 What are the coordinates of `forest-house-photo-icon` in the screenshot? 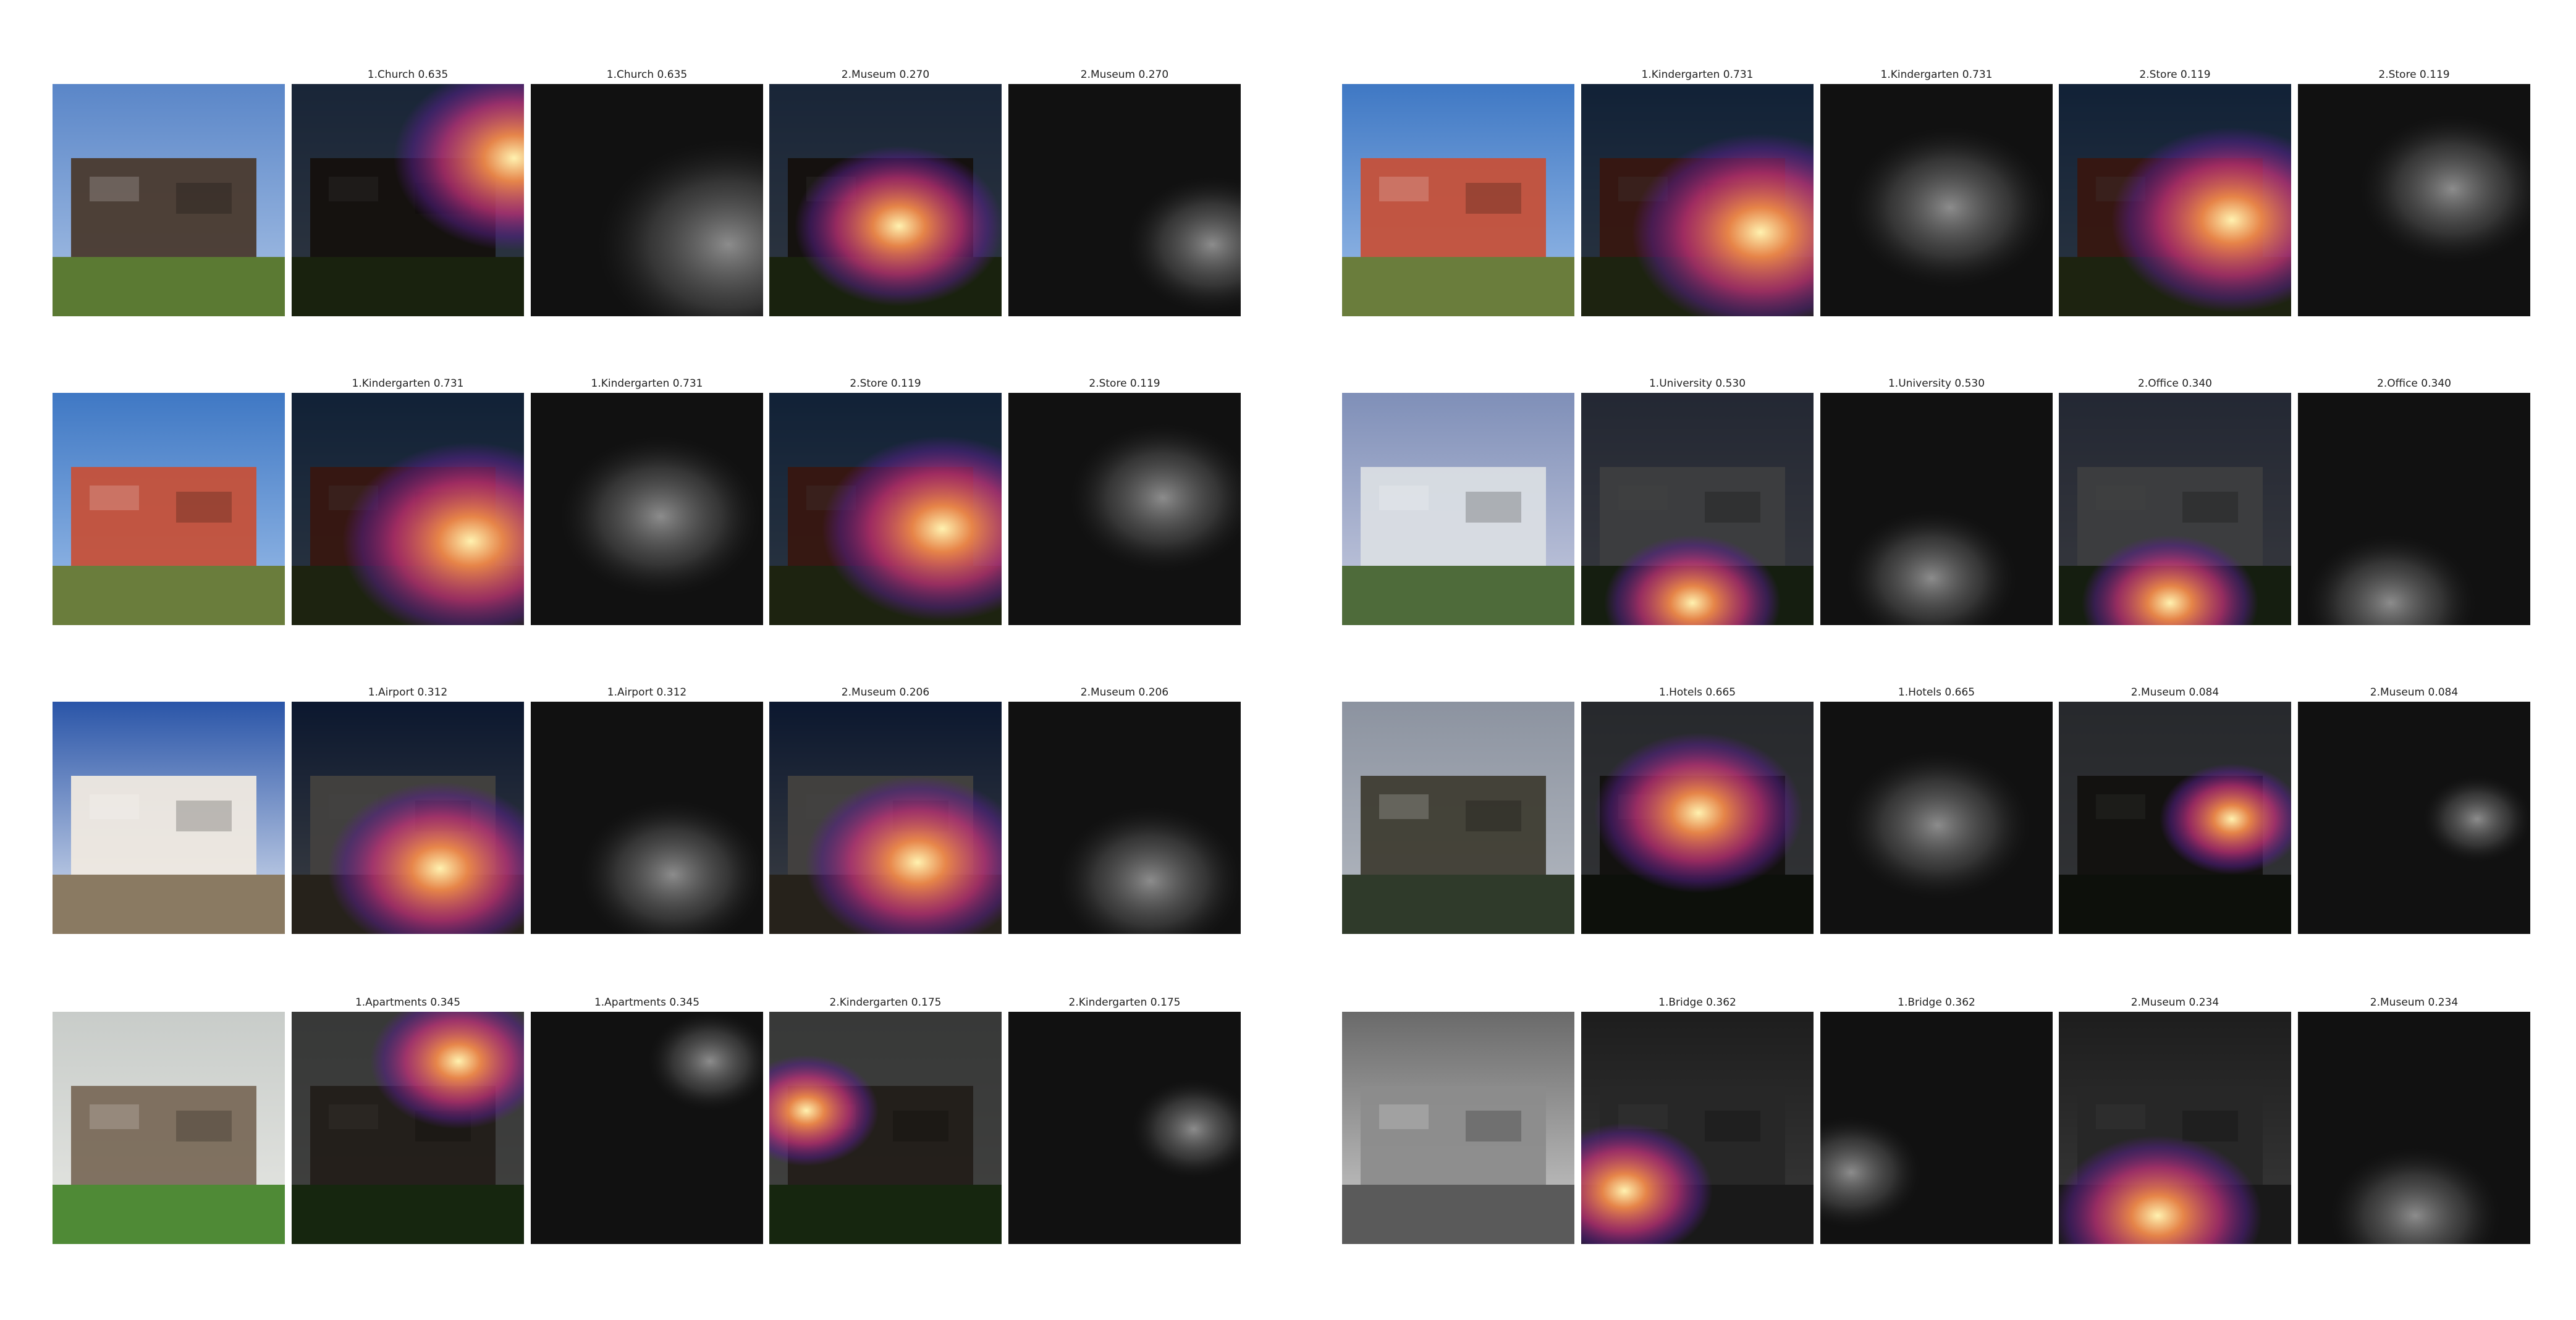 It's located at (1458, 818).